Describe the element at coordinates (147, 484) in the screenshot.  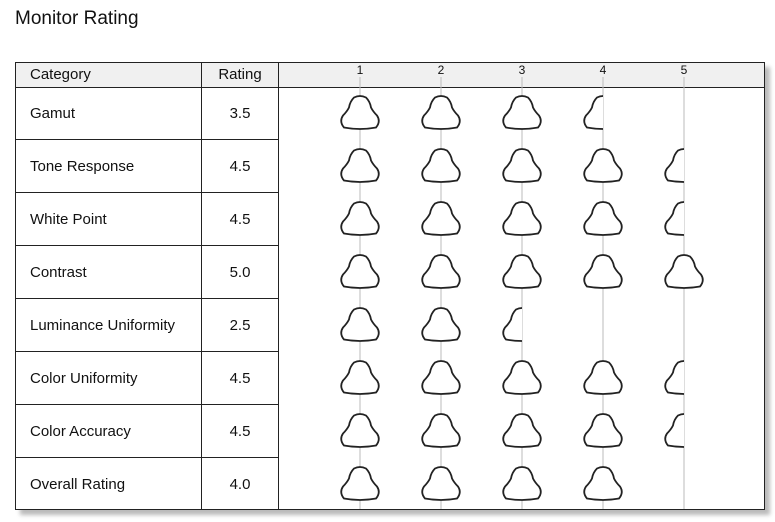
I see `table-row: Overall Rating 4.0` at that location.